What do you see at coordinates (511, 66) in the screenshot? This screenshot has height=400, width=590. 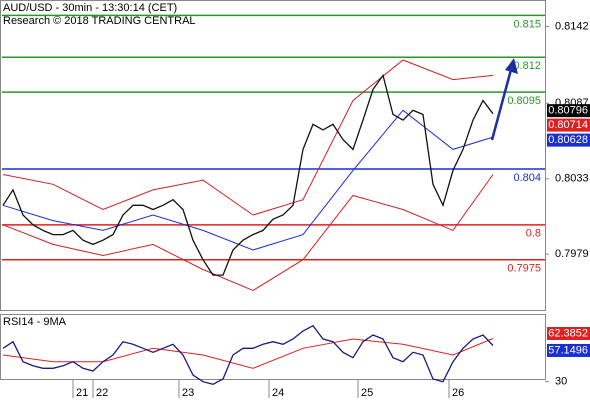 I see `forecast-arrow-head` at bounding box center [511, 66].